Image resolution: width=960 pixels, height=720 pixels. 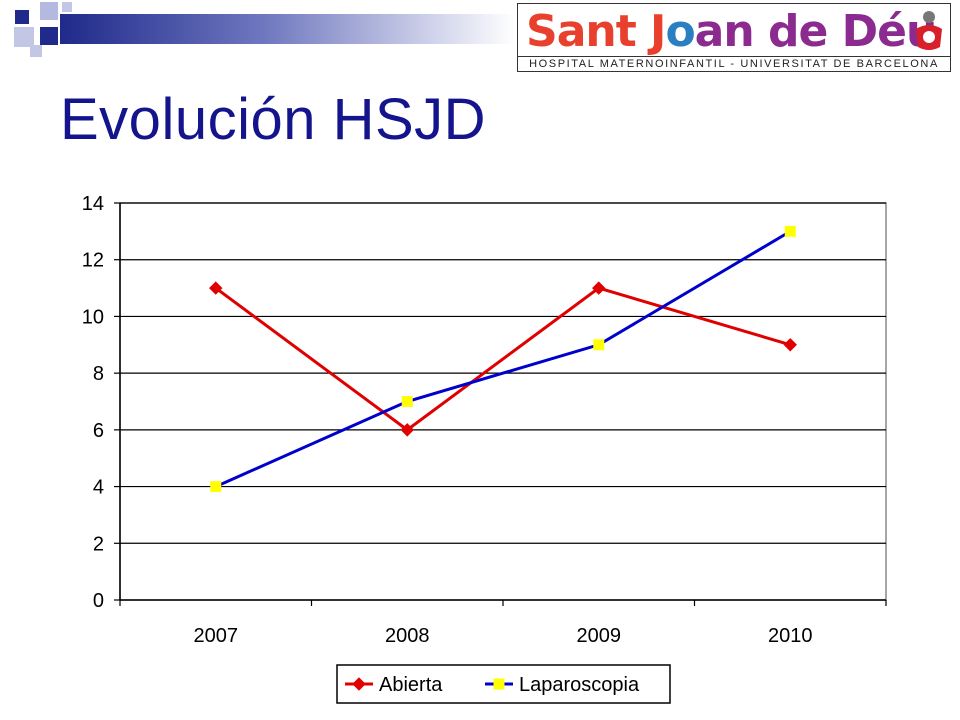 I want to click on y-tick-label: 14, so click(x=93, y=204).